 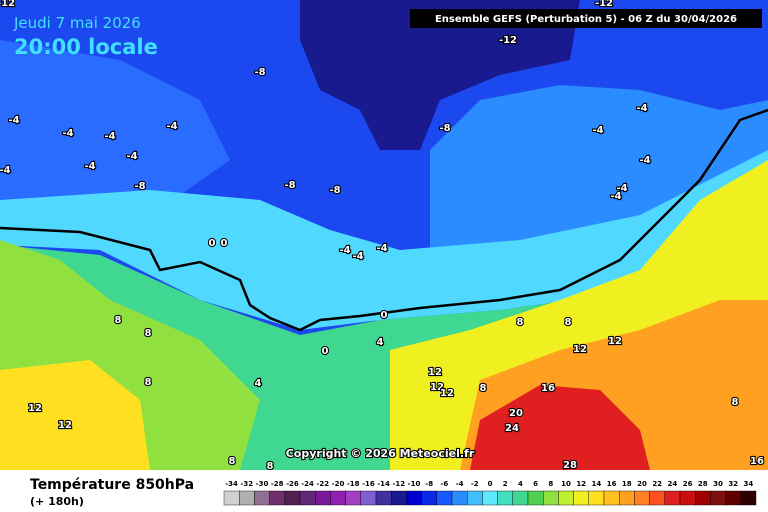 I want to click on scale-label: 10, so click(x=566, y=484).